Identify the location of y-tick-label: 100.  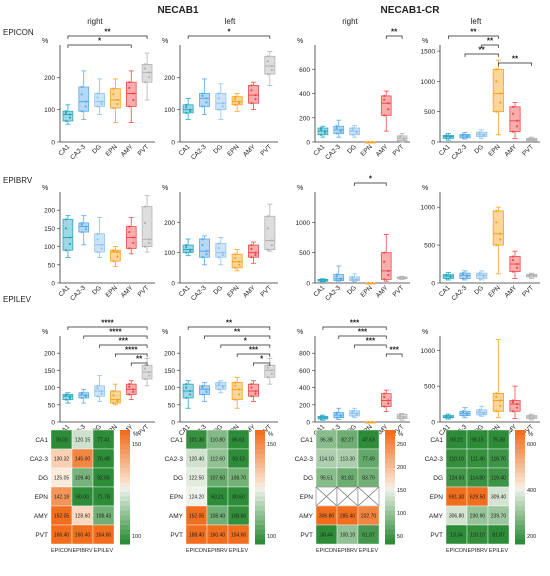
(169, 110).